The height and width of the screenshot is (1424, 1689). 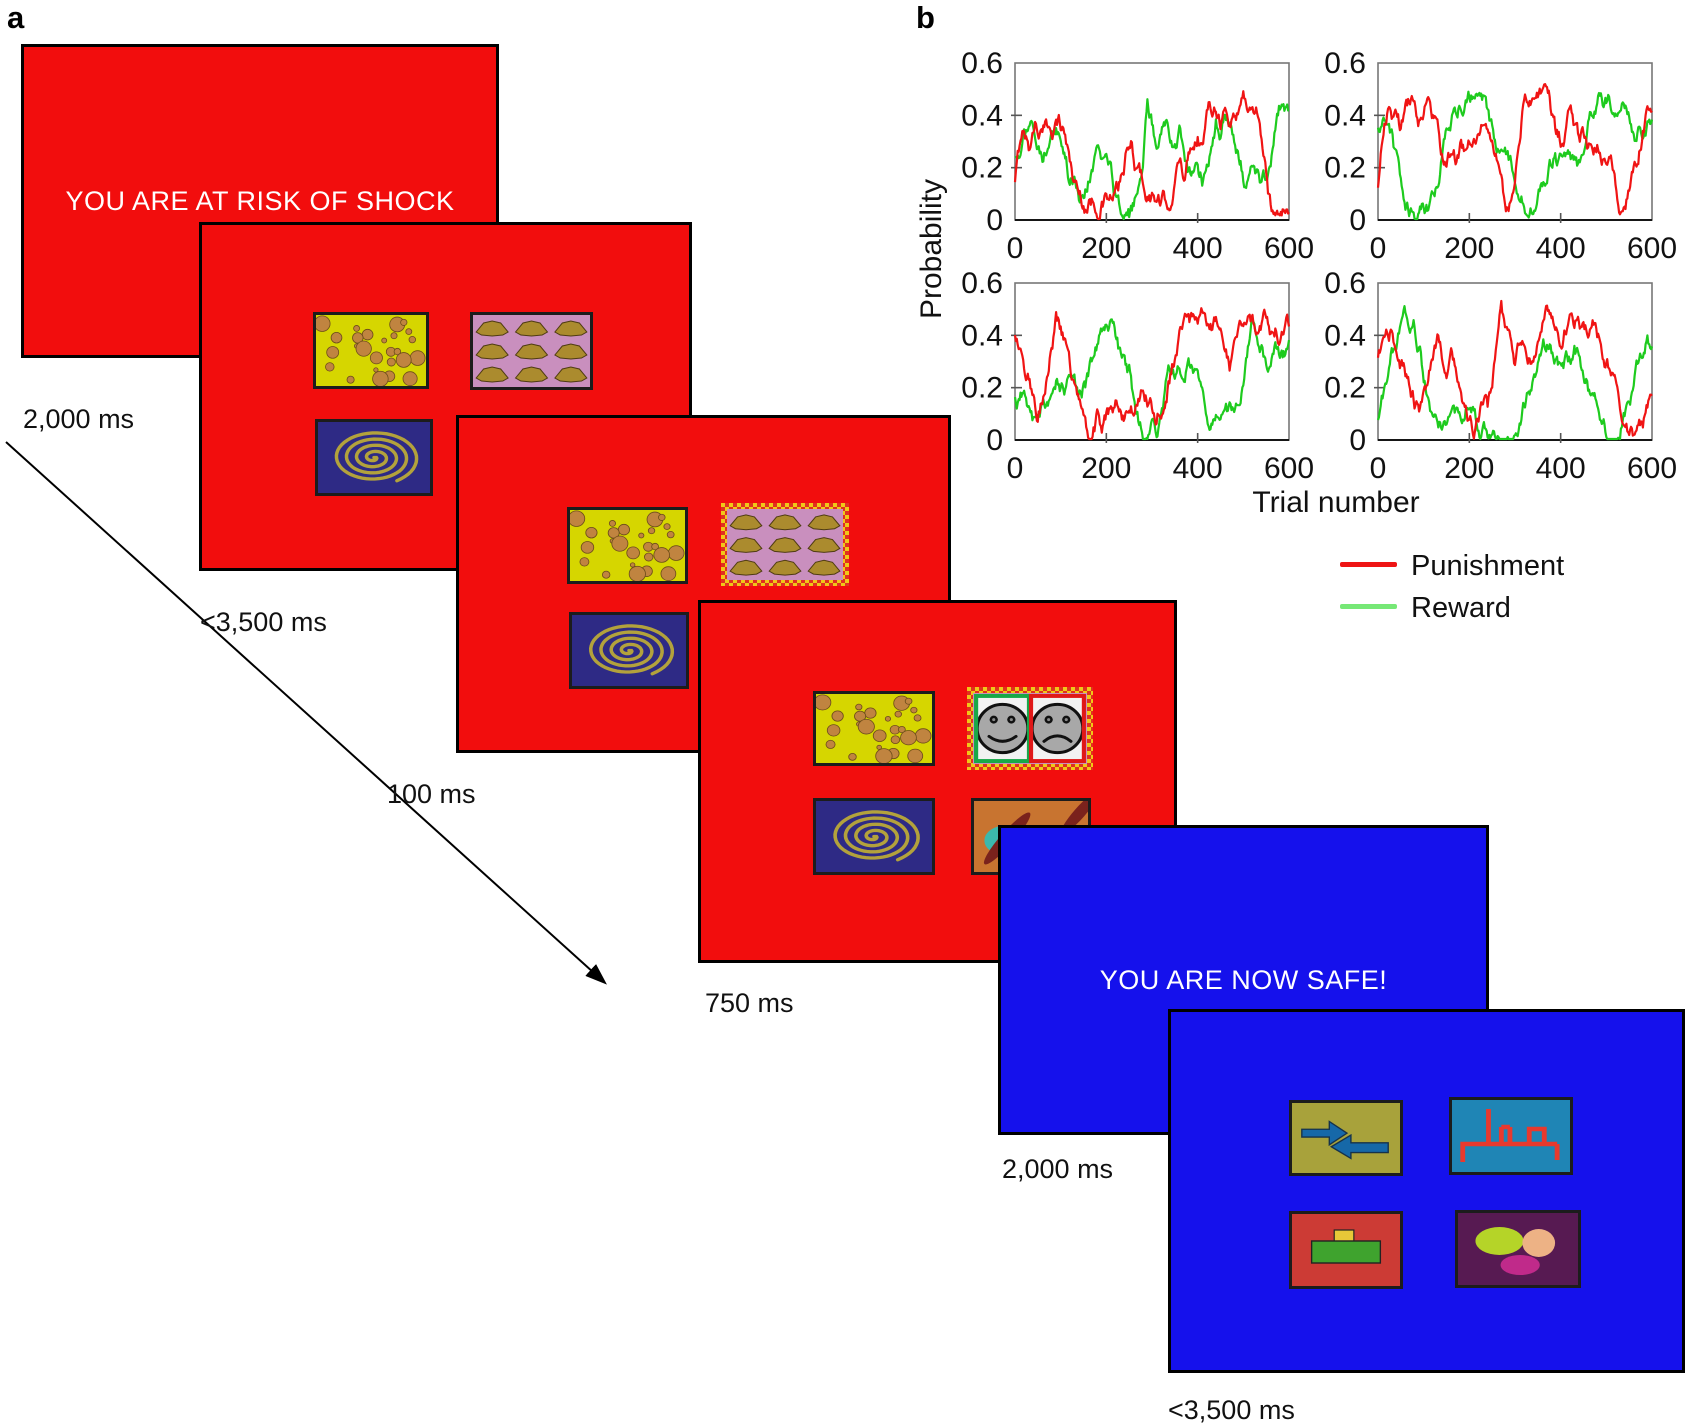 I want to click on happy-mouth, so click(x=1002, y=738).